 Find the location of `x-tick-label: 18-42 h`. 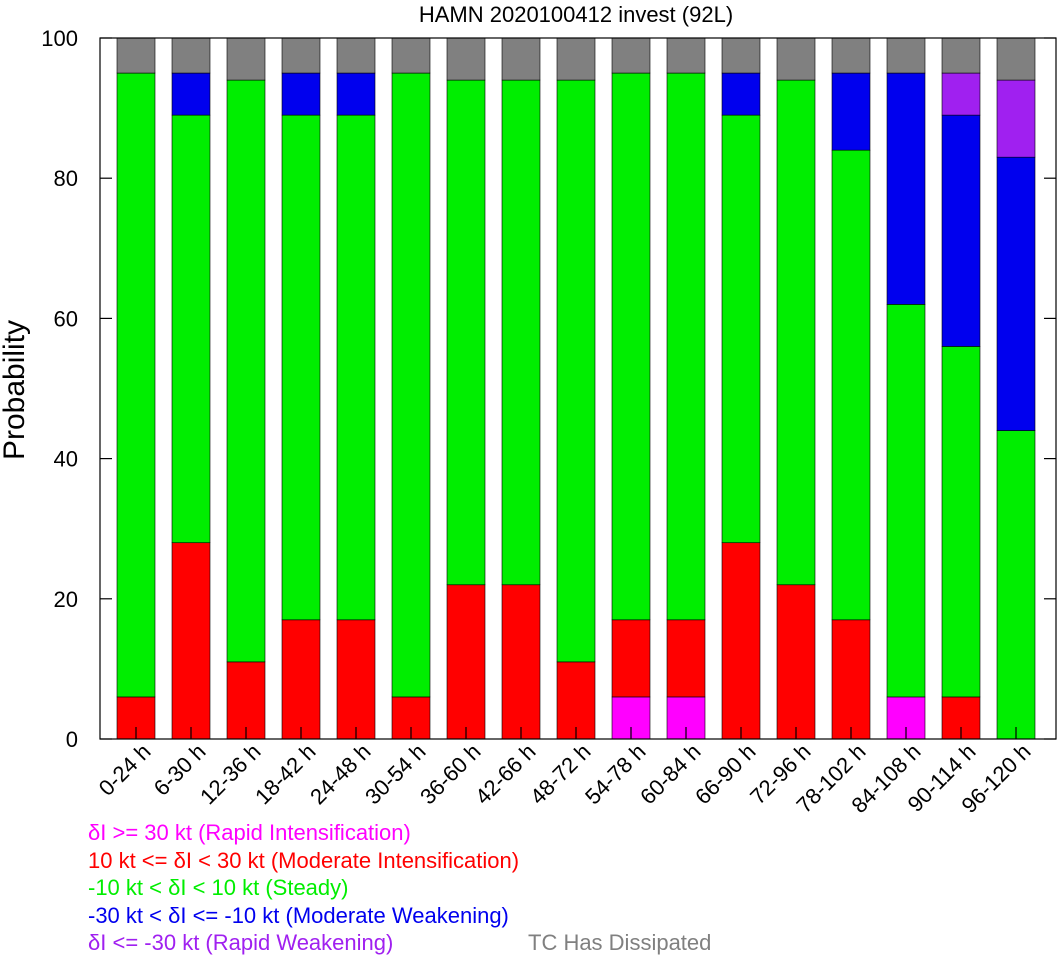

x-tick-label: 18-42 h is located at coordinates (285, 774).